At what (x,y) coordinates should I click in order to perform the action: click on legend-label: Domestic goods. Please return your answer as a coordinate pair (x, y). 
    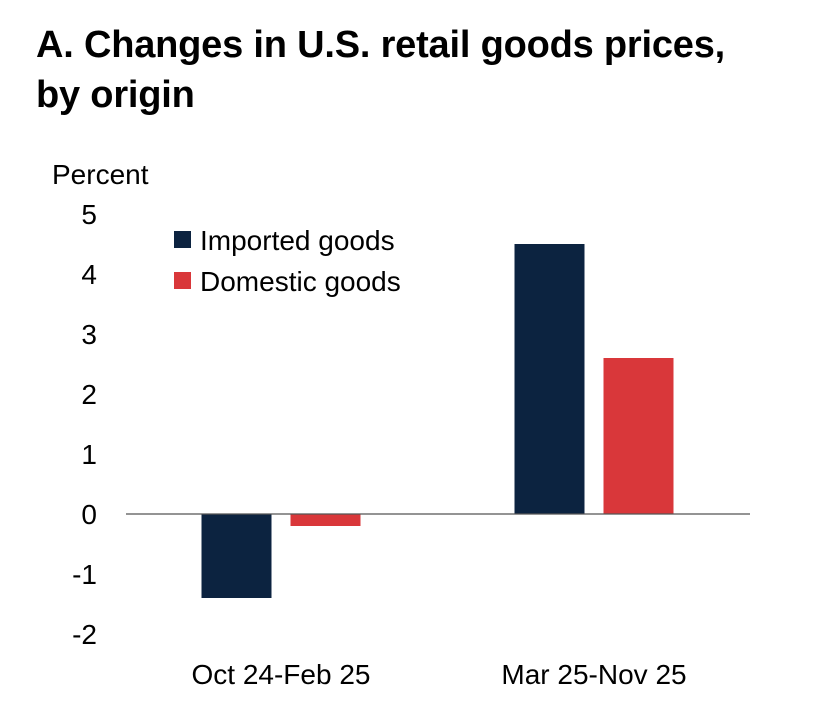
    Looking at the image, I should click on (300, 281).